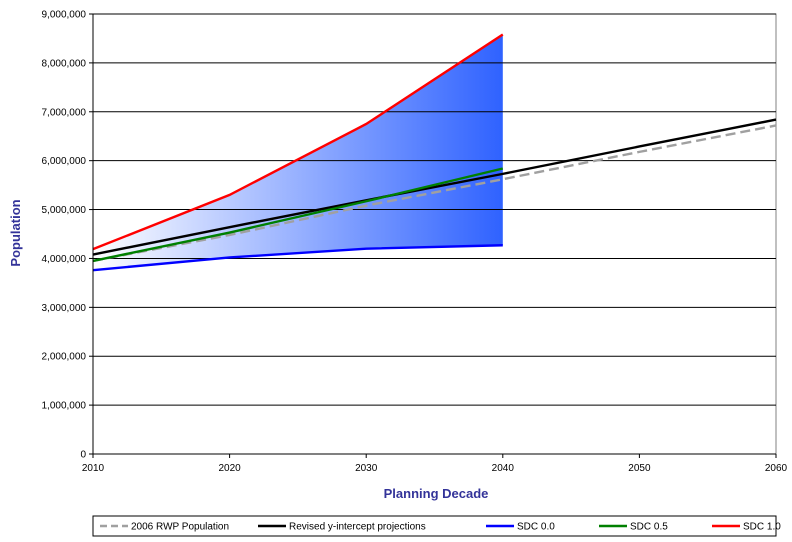 This screenshot has width=792, height=542. What do you see at coordinates (64, 259) in the screenshot?
I see `y-tick-label: 4,000,000` at bounding box center [64, 259].